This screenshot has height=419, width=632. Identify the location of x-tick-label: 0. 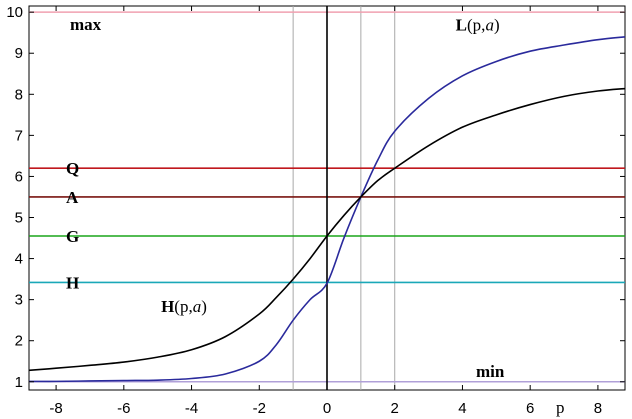
(327, 408).